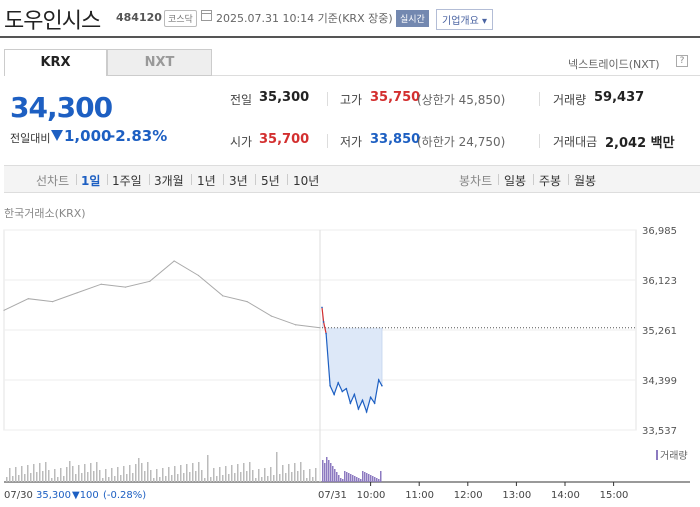  What do you see at coordinates (180, 18) in the screenshot?
I see `market-badge: 코스닥` at bounding box center [180, 18].